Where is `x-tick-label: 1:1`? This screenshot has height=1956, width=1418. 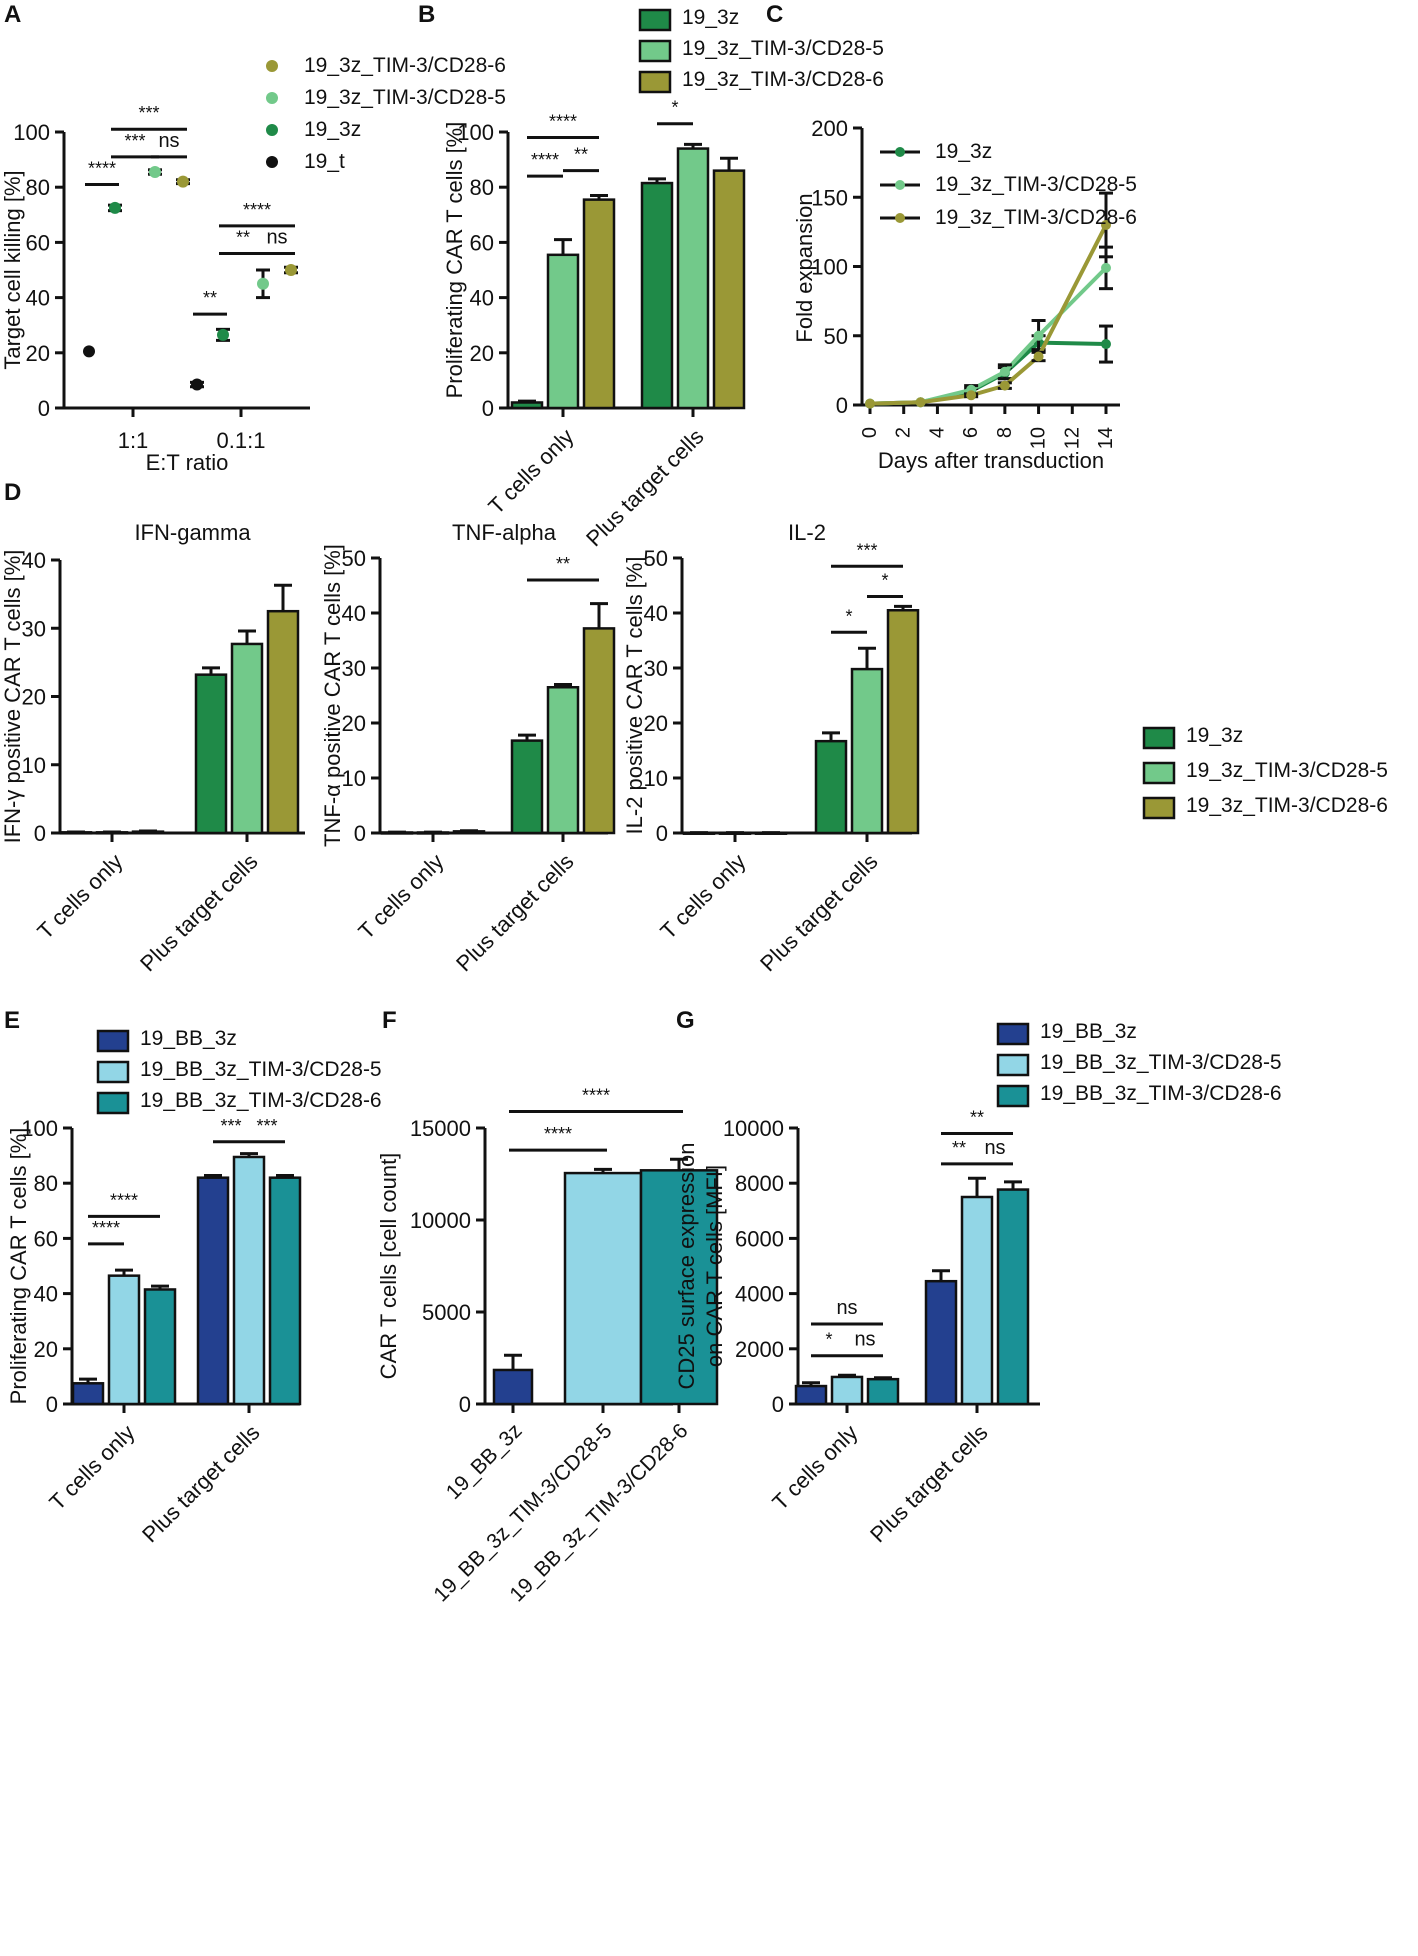 x-tick-label: 1:1 is located at coordinates (133, 440).